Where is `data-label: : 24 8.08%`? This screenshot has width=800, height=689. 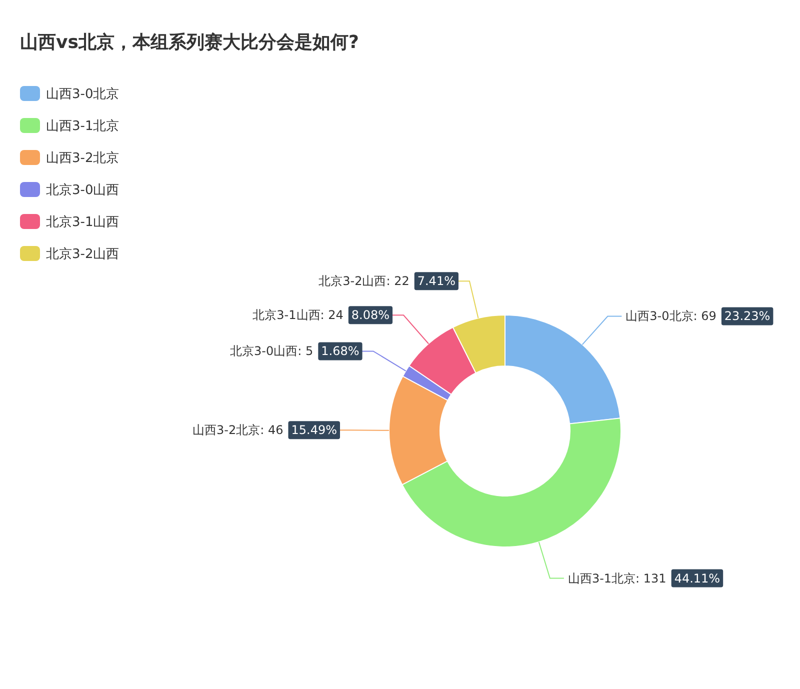 data-label: : 24 8.08% is located at coordinates (355, 315).